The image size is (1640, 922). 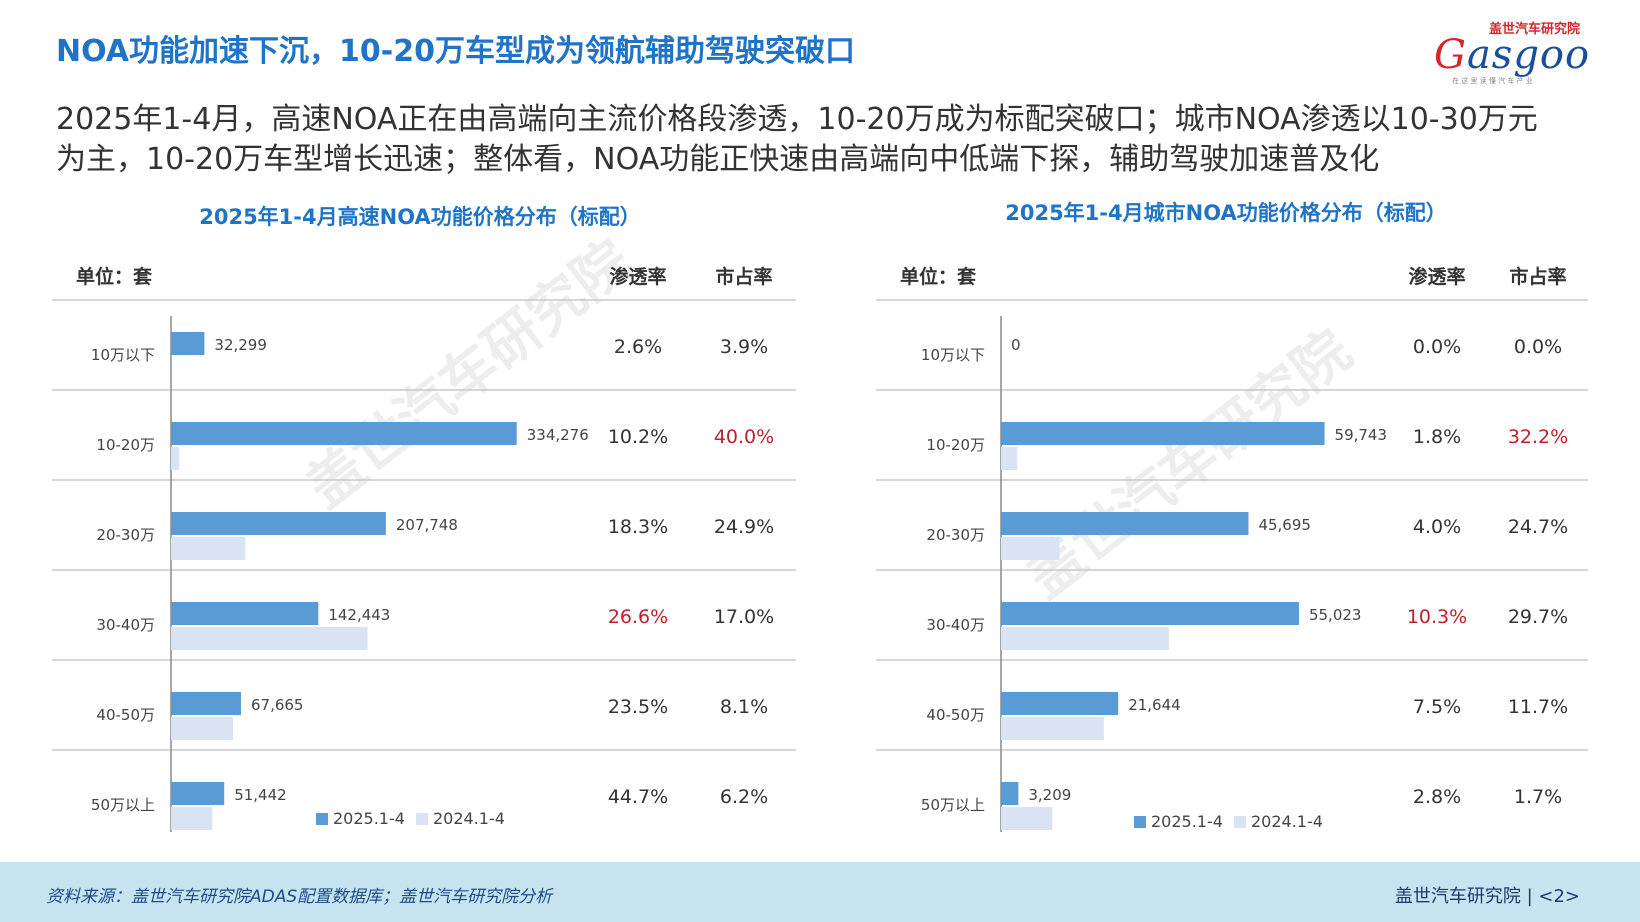 What do you see at coordinates (1335, 615) in the screenshot?
I see `chart2-value-label: 55,023` at bounding box center [1335, 615].